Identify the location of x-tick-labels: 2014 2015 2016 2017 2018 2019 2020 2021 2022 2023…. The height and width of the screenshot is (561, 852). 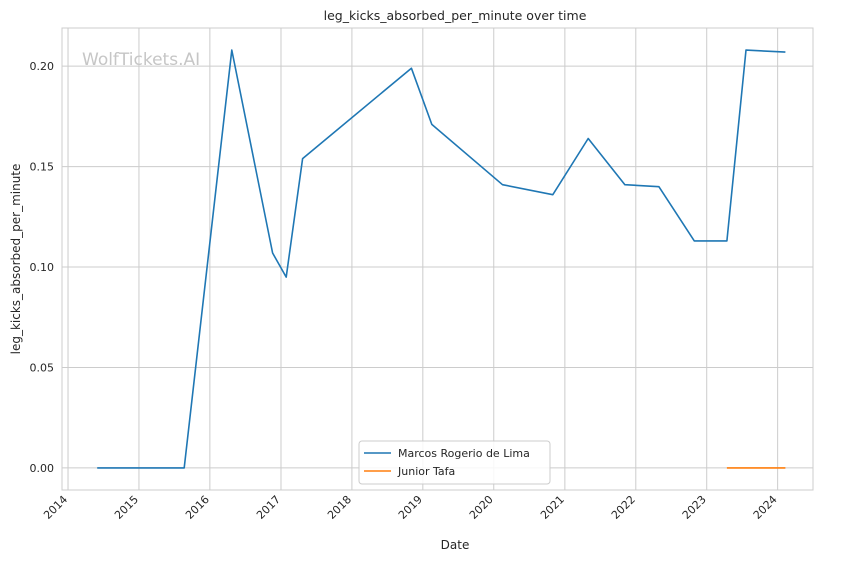
(410, 507).